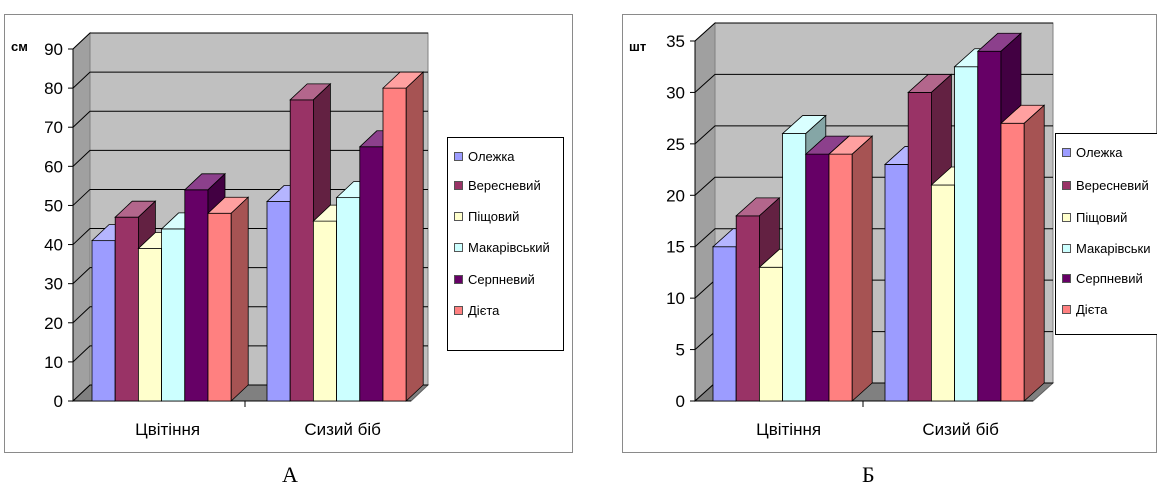  I want to click on y-tick-label: 60, so click(53, 166).